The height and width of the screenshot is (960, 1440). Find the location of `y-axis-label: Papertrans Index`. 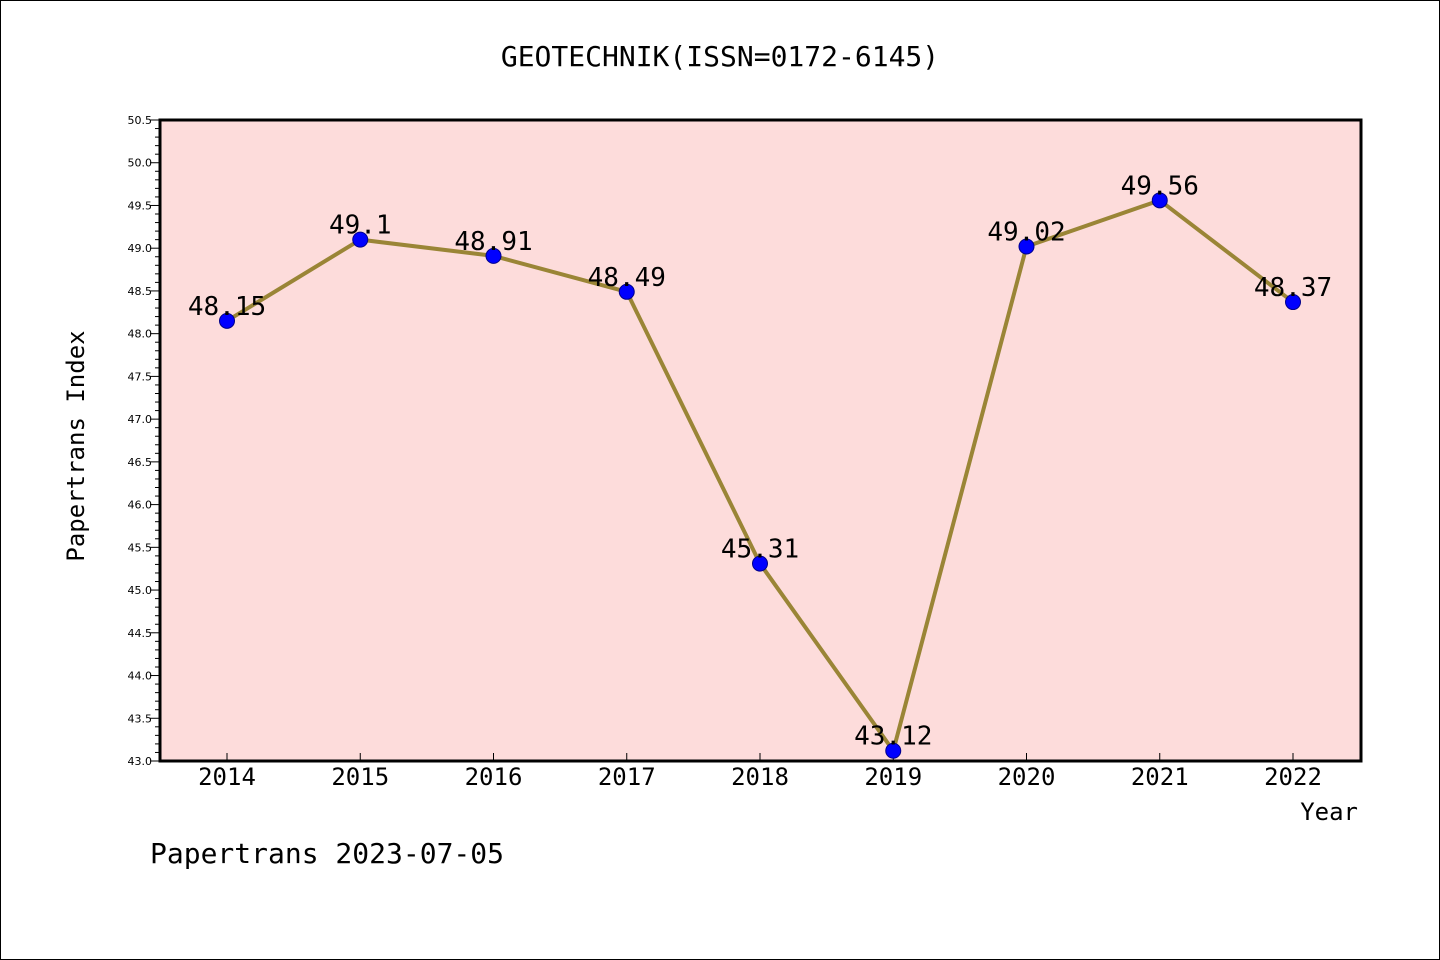

y-axis-label: Papertrans Index is located at coordinates (76, 445).